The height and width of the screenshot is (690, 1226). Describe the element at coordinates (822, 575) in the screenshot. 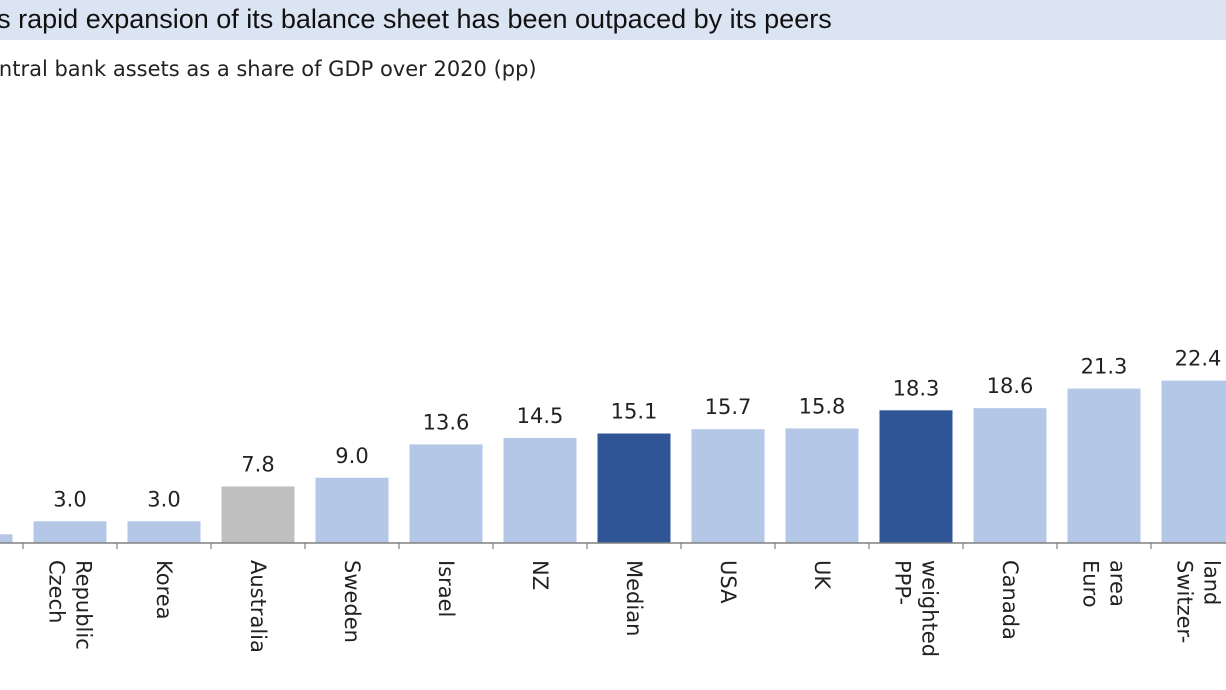

I see `category-label-uk: UK` at that location.